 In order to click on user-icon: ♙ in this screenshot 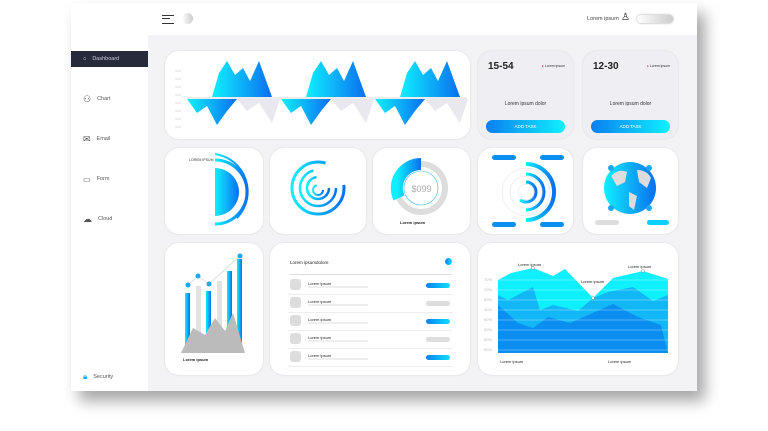, I will do `click(625, 17)`.